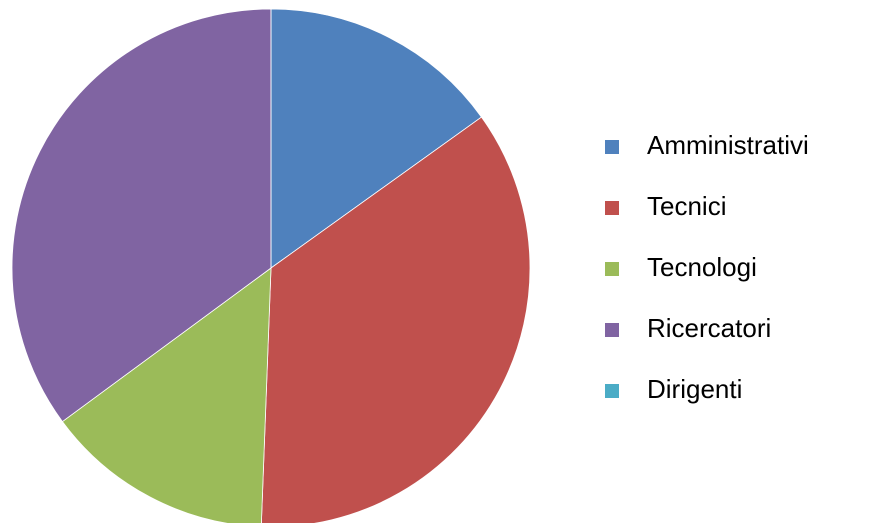  What do you see at coordinates (702, 267) in the screenshot?
I see `legend-label: Tecnologi` at bounding box center [702, 267].